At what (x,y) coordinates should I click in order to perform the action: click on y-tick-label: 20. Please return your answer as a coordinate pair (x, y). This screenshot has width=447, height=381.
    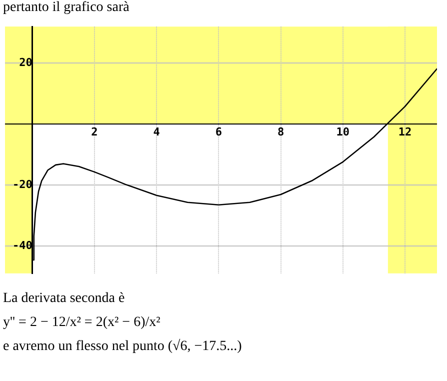
    Looking at the image, I should click on (25, 63).